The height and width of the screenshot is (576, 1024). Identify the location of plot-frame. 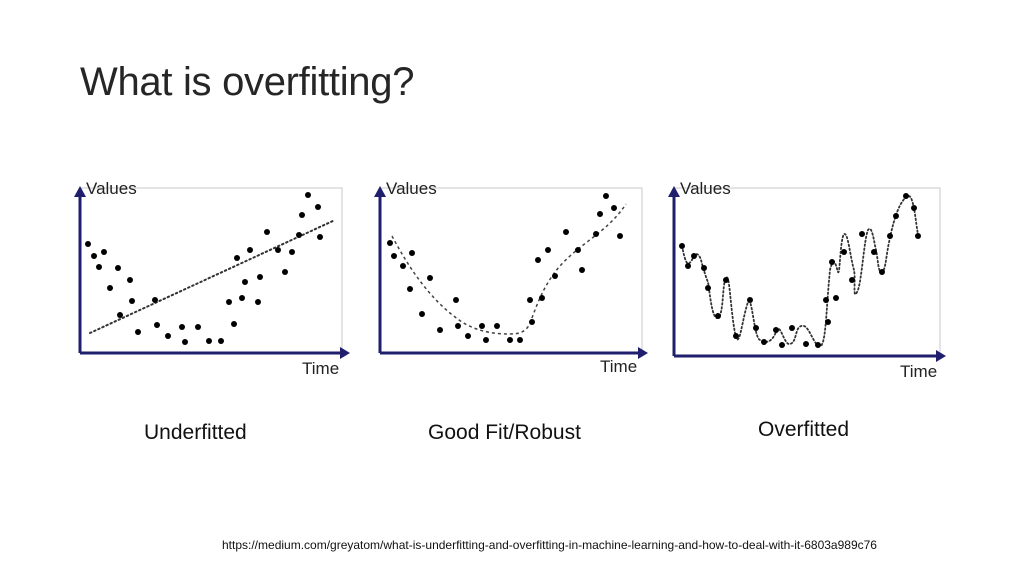
(807, 272).